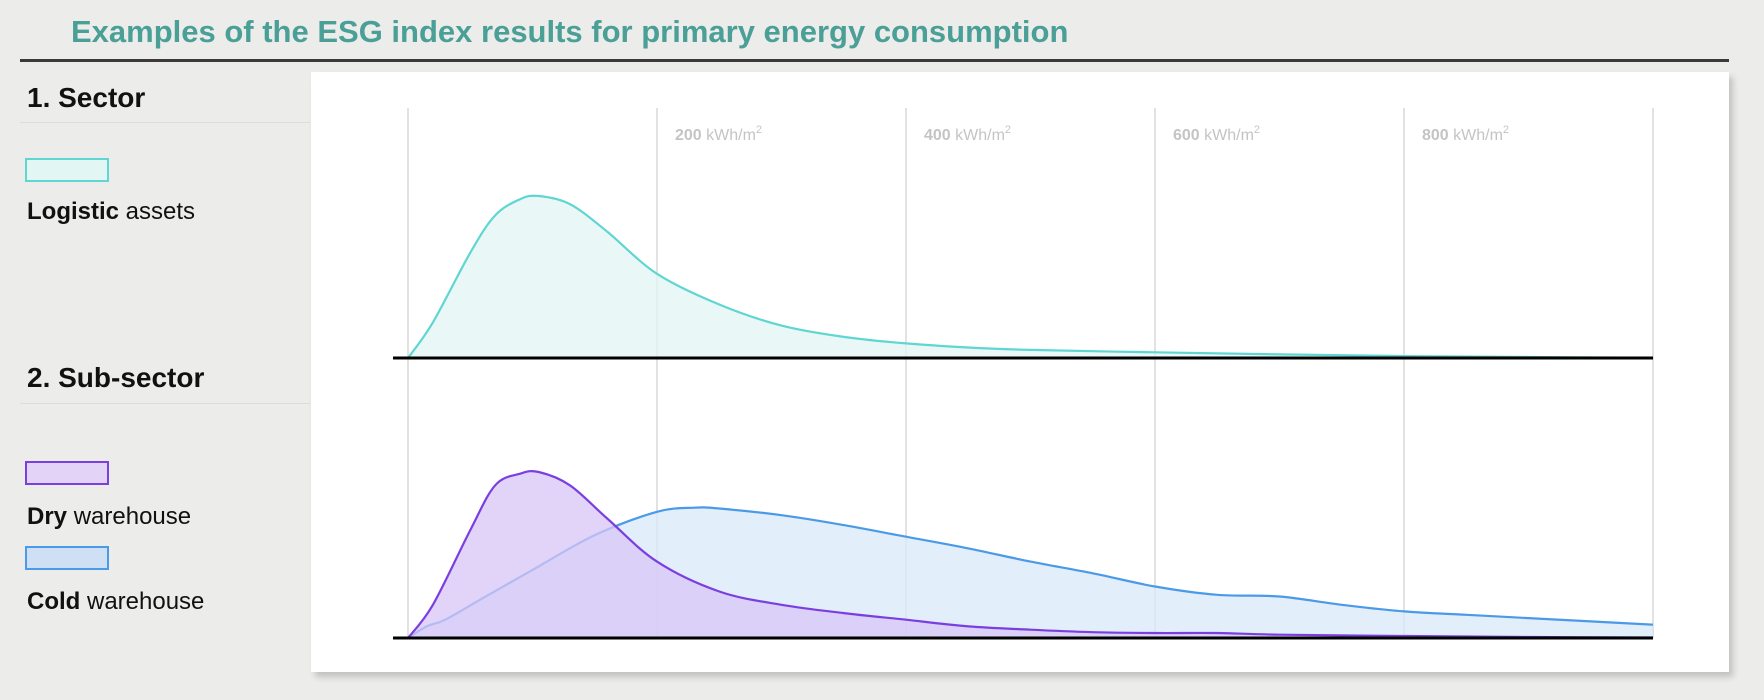 The width and height of the screenshot is (1764, 700). What do you see at coordinates (157, 211) in the screenshot?
I see `legend-label-rest: assets` at bounding box center [157, 211].